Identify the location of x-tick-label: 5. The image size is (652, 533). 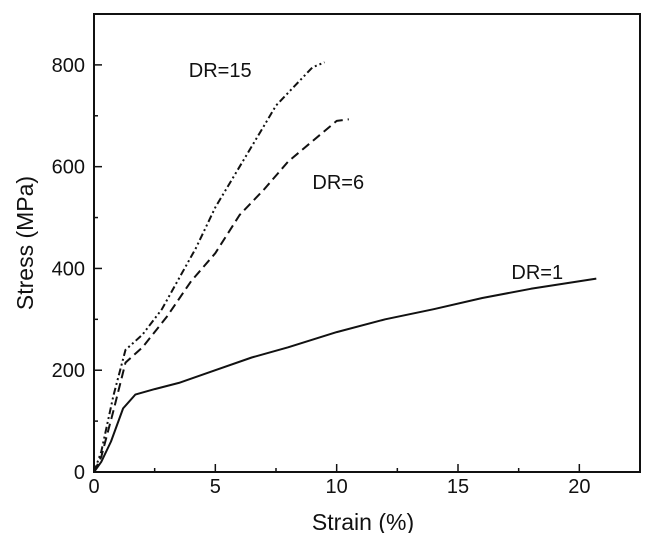
(215, 487).